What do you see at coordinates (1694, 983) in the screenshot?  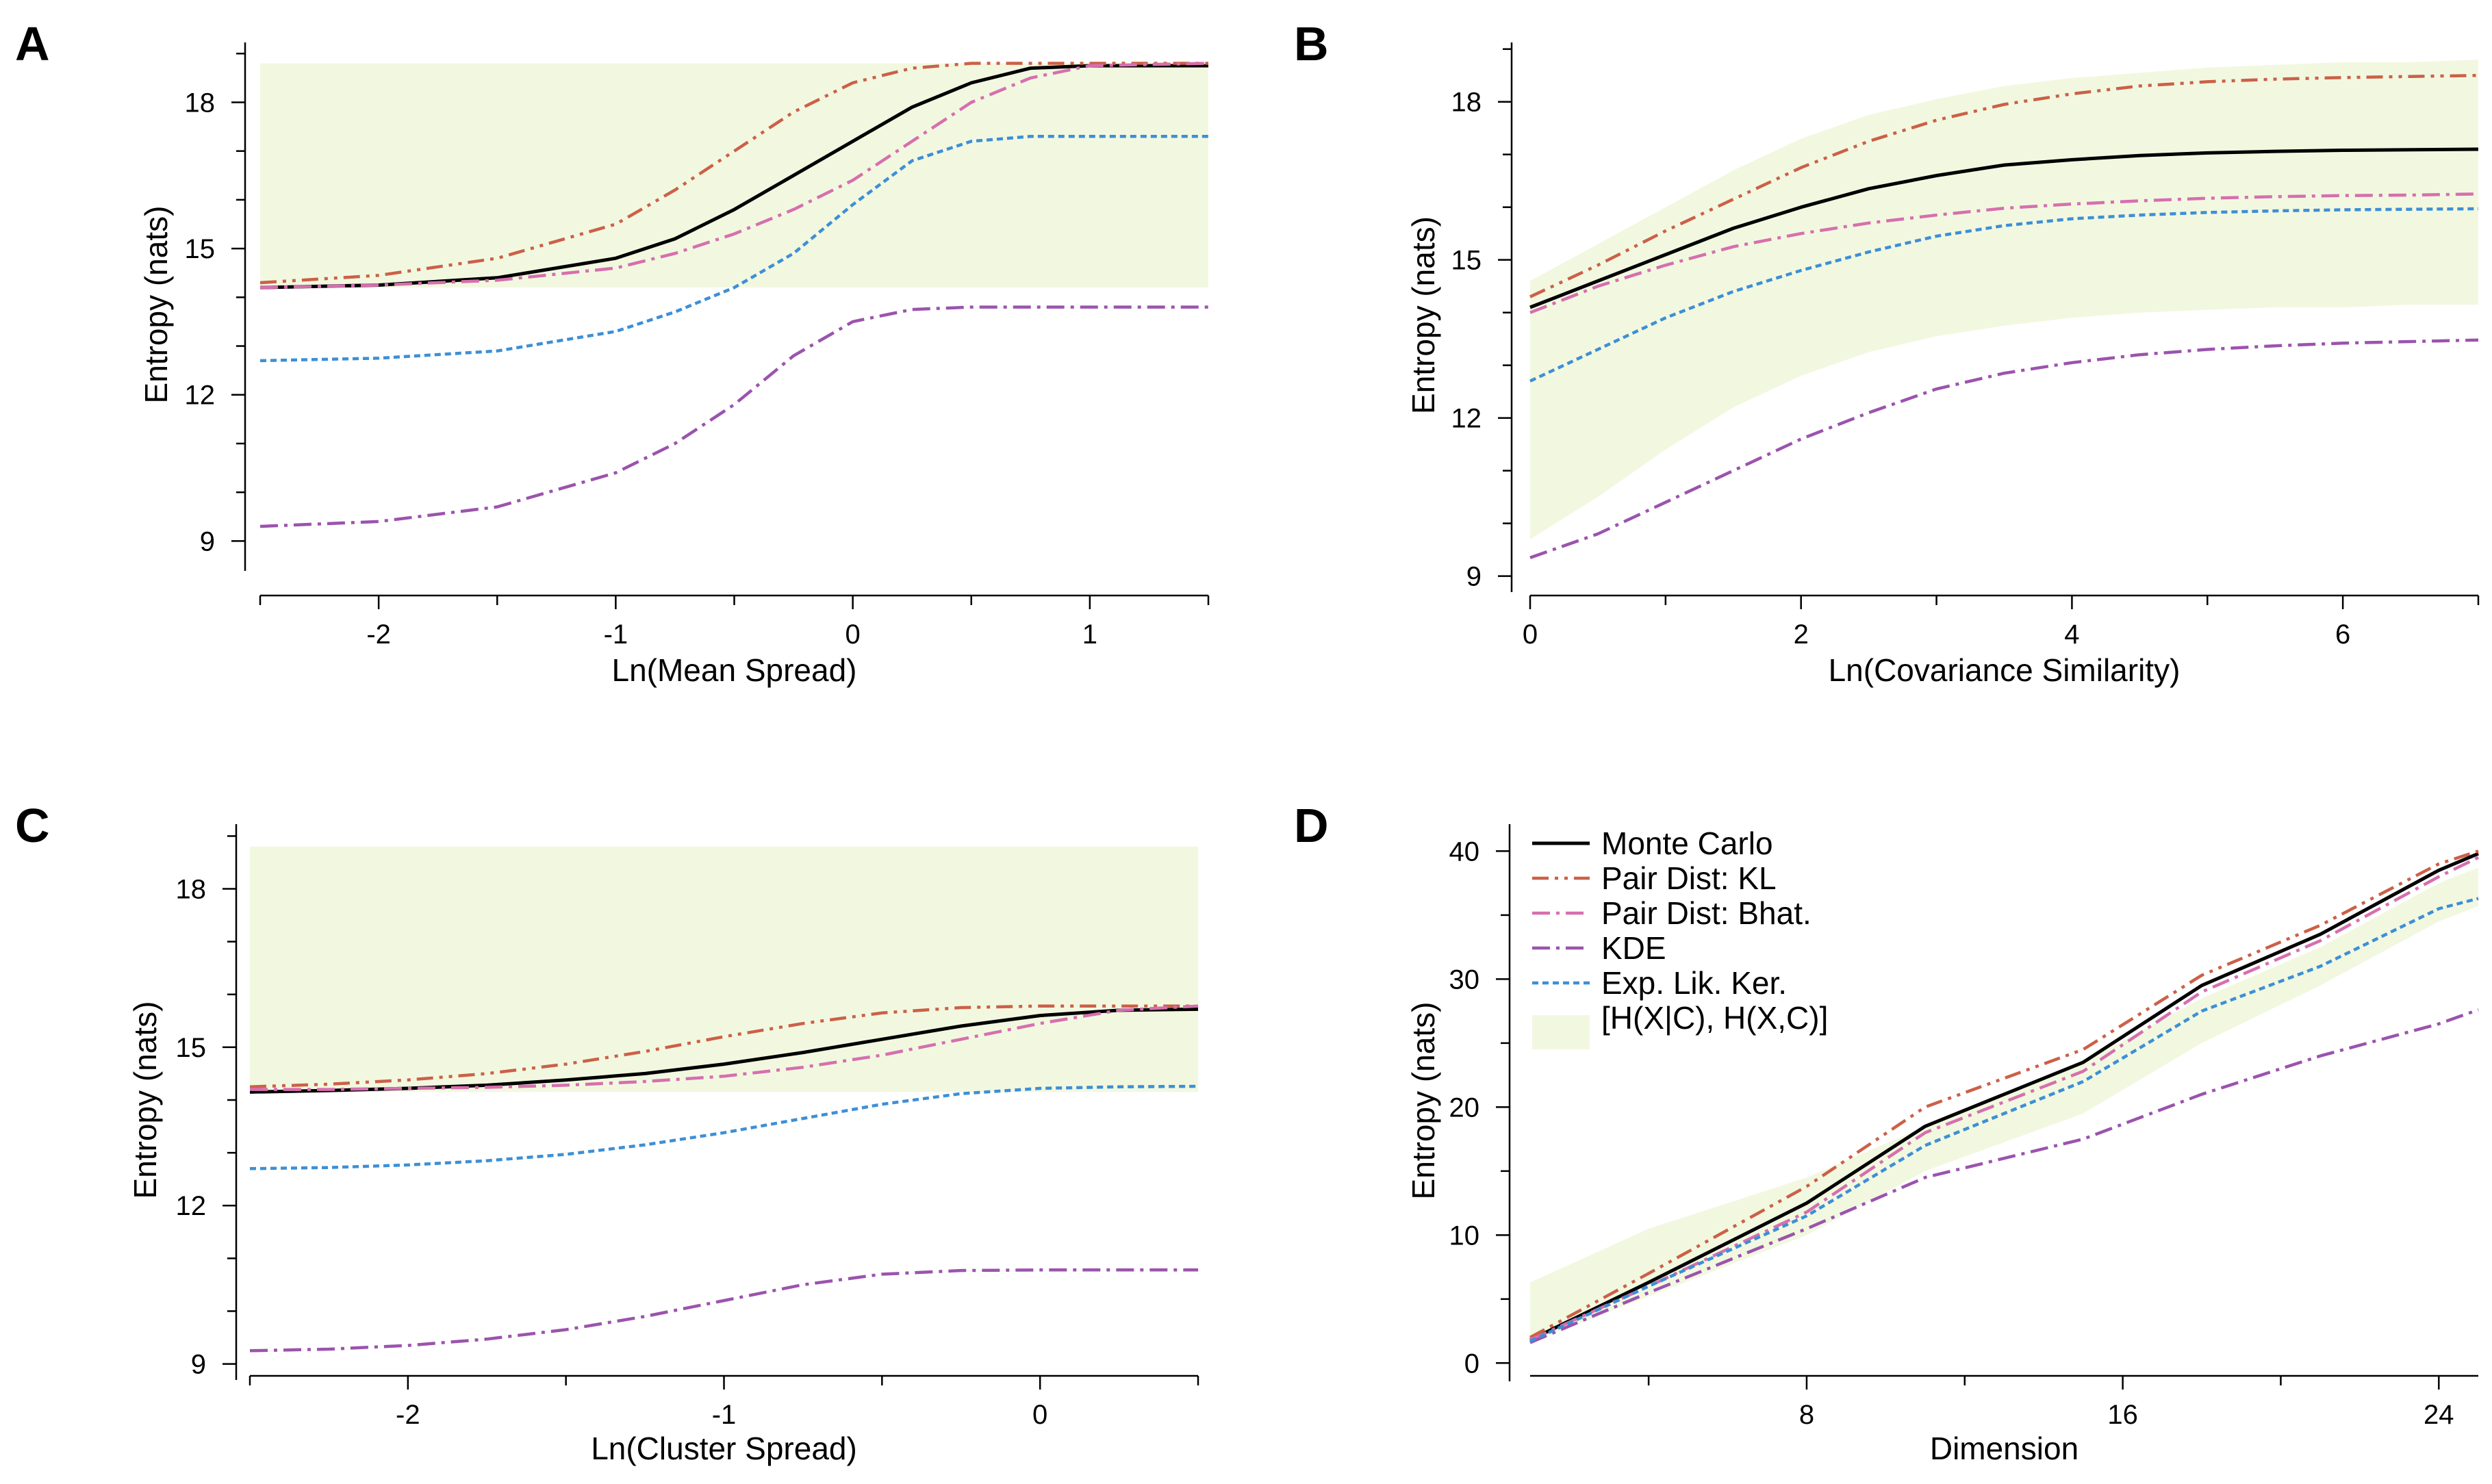 I see `legend-label: Exp. Lik. Ker.` at bounding box center [1694, 983].